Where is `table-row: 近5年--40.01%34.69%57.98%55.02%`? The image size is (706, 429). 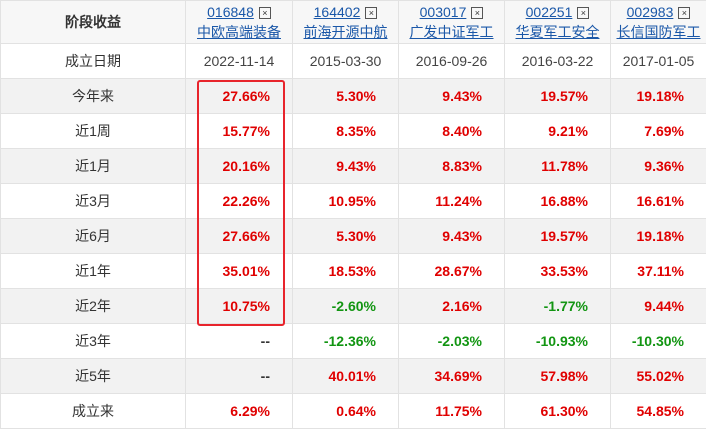
table-row: 近5年--40.01%34.69%57.98%55.02% is located at coordinates (353, 376).